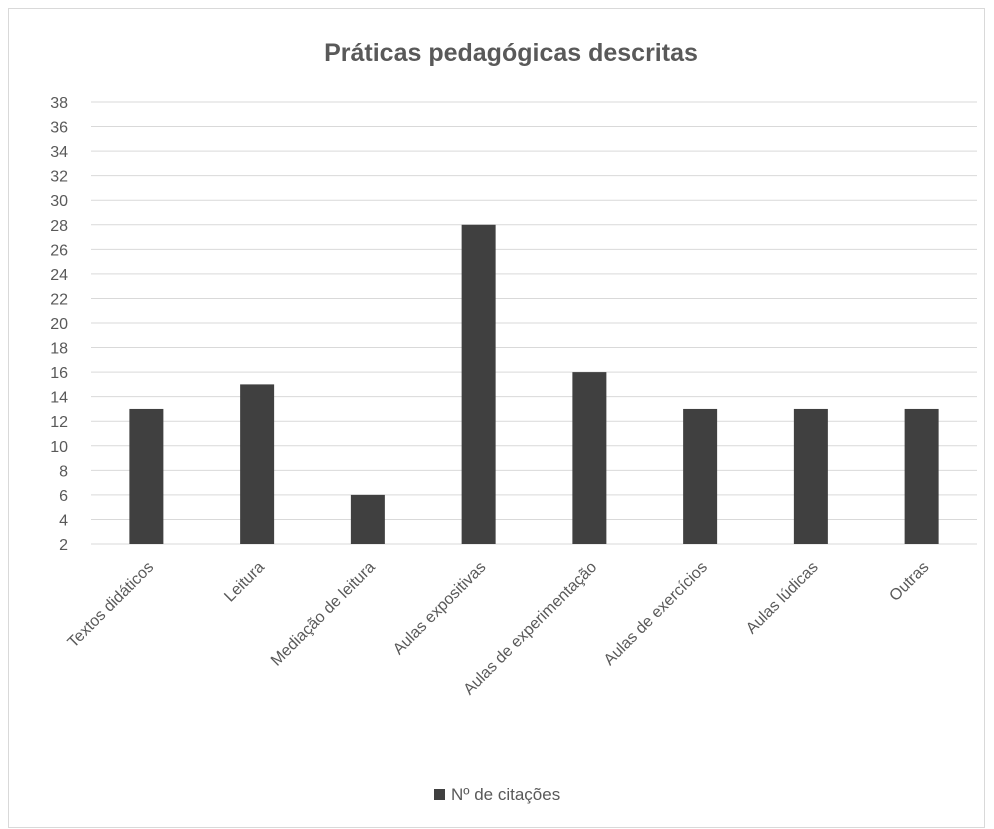 The width and height of the screenshot is (994, 829). Describe the element at coordinates (59, 250) in the screenshot. I see `y-tick-label: 26` at that location.